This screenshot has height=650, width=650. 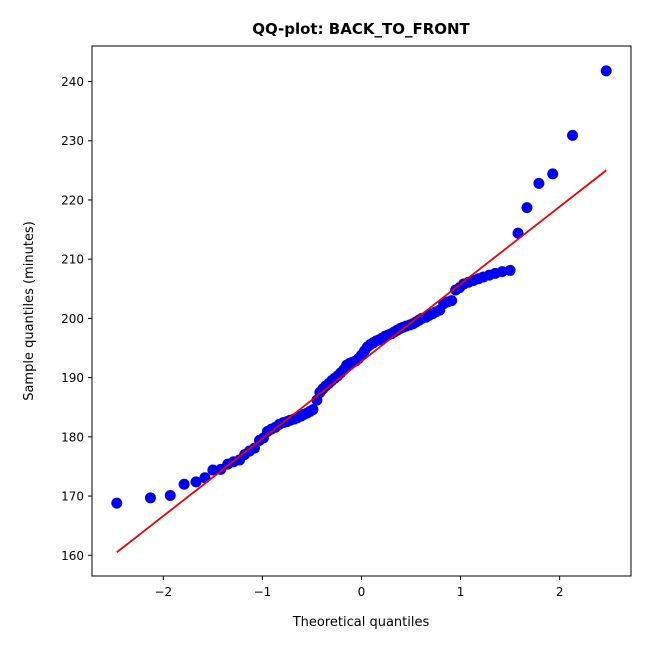 What do you see at coordinates (72, 497) in the screenshot?
I see `y-tick-label: 170` at bounding box center [72, 497].